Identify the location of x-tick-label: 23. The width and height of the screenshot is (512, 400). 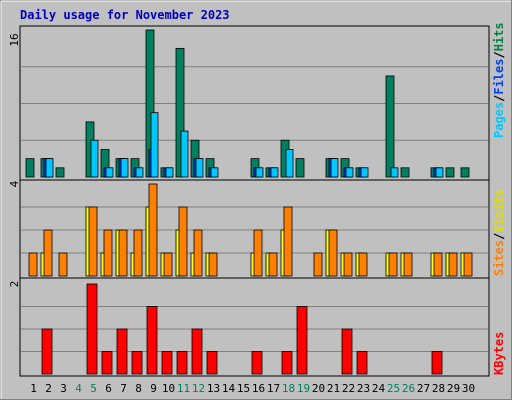
(363, 388).